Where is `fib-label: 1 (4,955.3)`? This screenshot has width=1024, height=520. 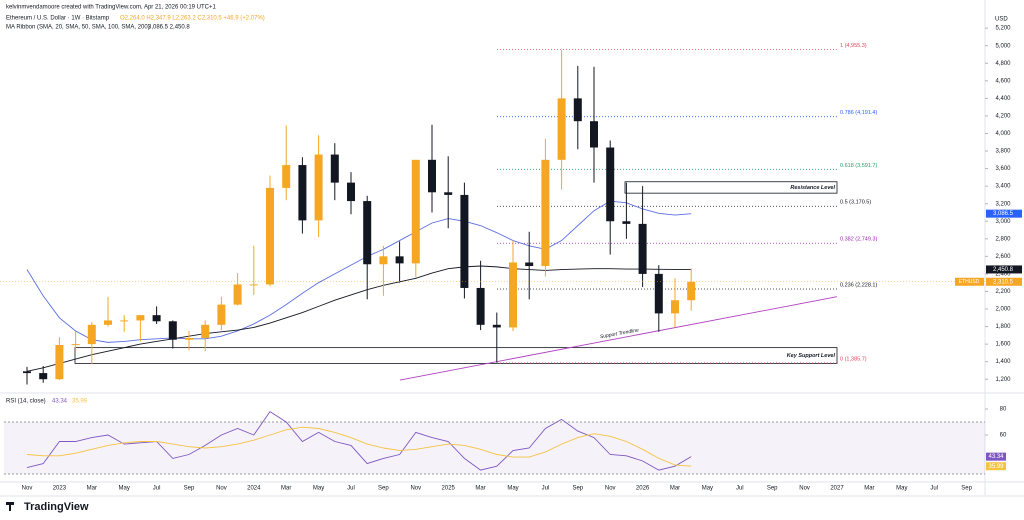
fib-label: 1 (4,955.3) is located at coordinates (853, 46).